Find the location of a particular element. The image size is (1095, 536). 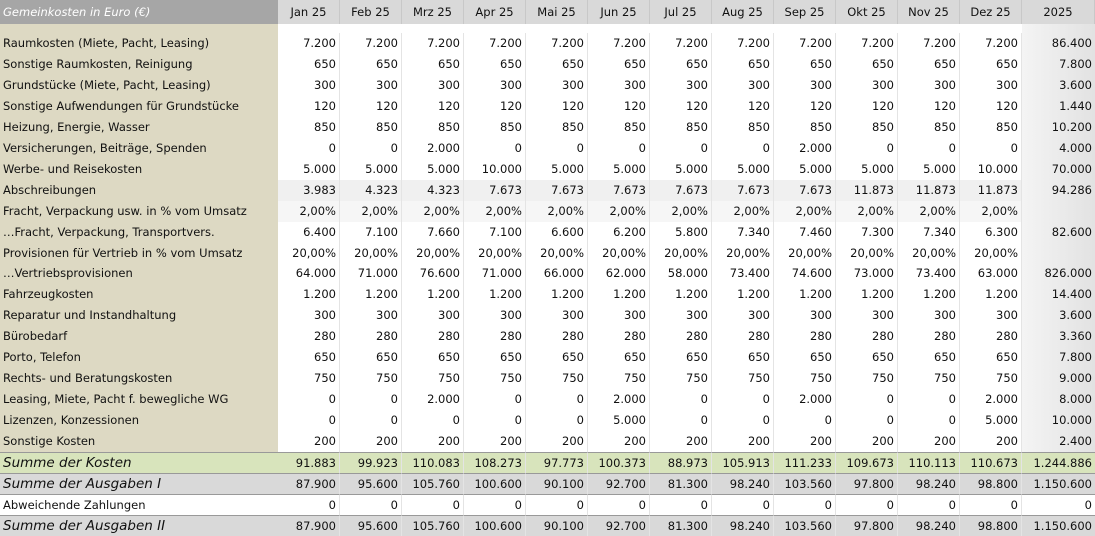

value-cell: 6.300 is located at coordinates (991, 232).